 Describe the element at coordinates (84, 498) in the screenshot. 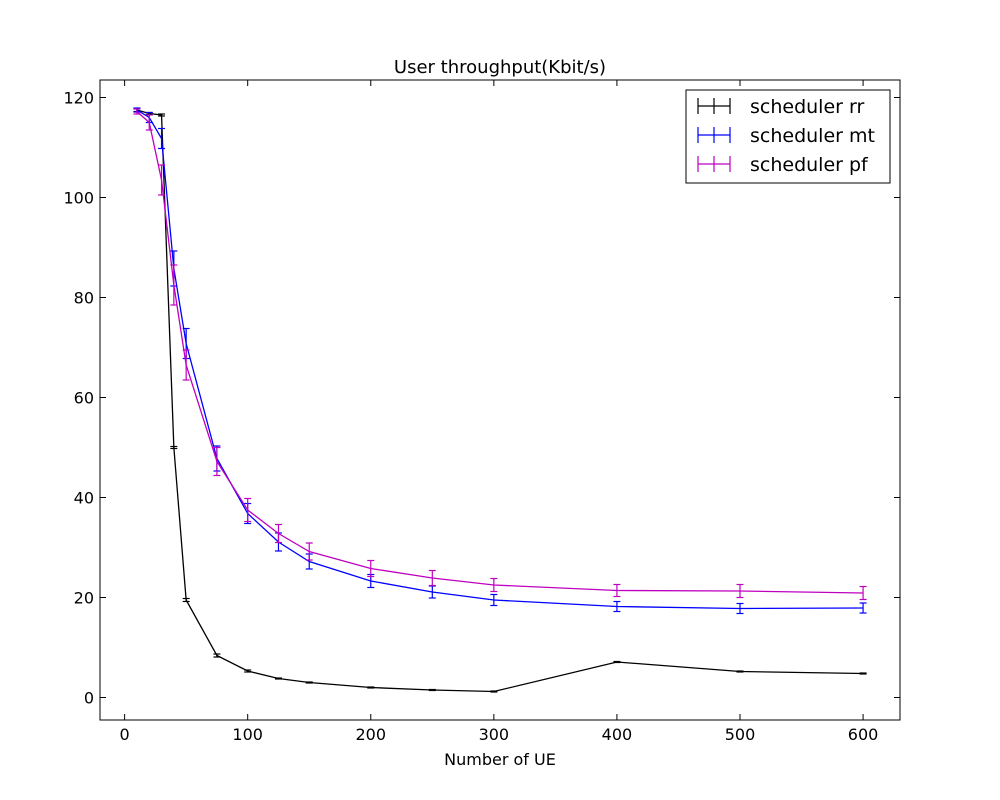

I see `y-tick-label: 40` at that location.